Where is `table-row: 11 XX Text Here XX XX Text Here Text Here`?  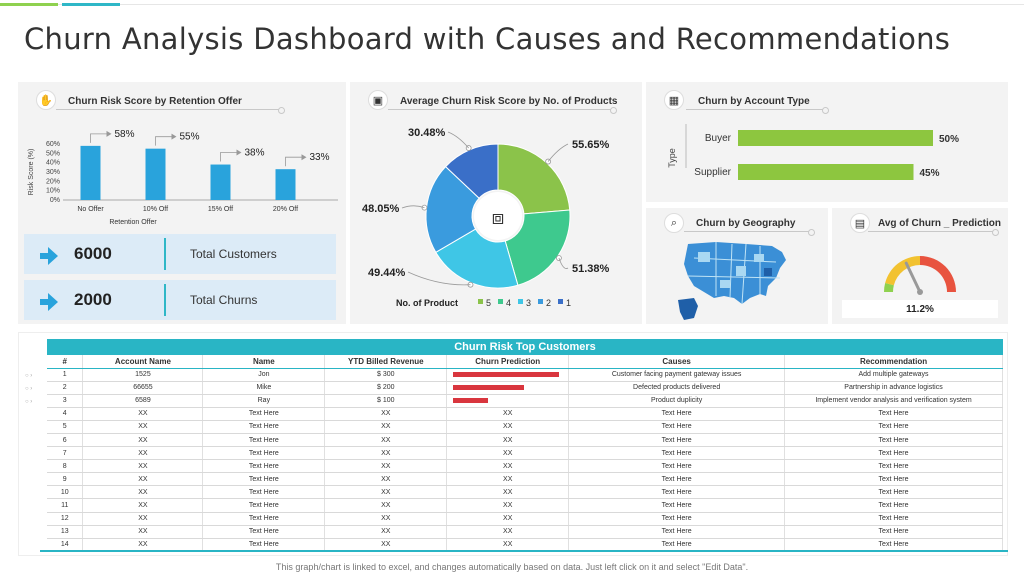
table-row: 11 XX Text Here XX XX Text Here Text Here is located at coordinates (525, 505).